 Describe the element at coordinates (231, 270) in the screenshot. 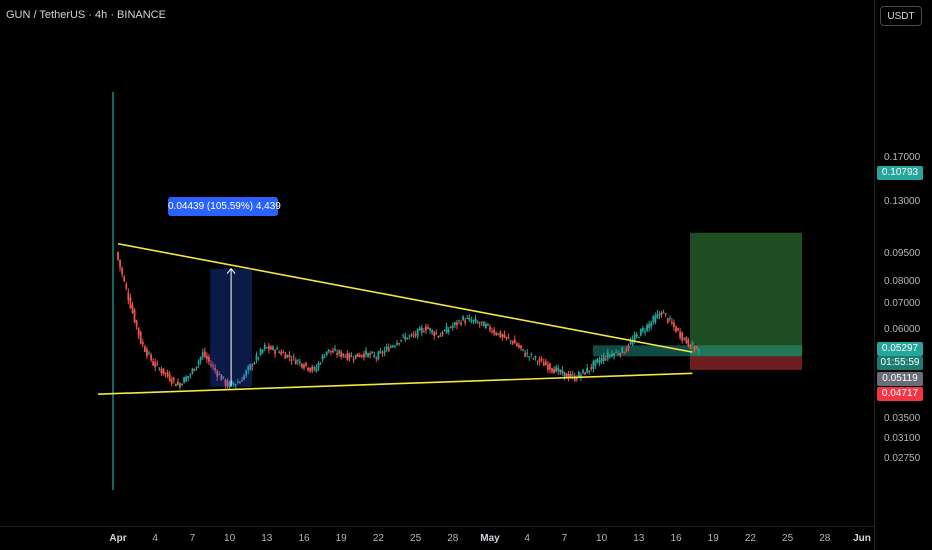

I see `measure-arrow-head` at that location.